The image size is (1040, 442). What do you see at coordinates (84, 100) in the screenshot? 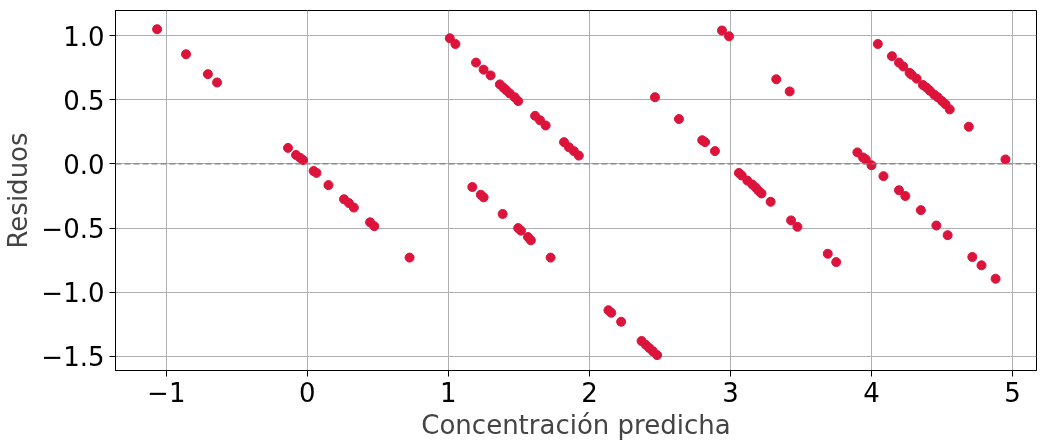
I see `y-tick-label: 0.5` at bounding box center [84, 100].